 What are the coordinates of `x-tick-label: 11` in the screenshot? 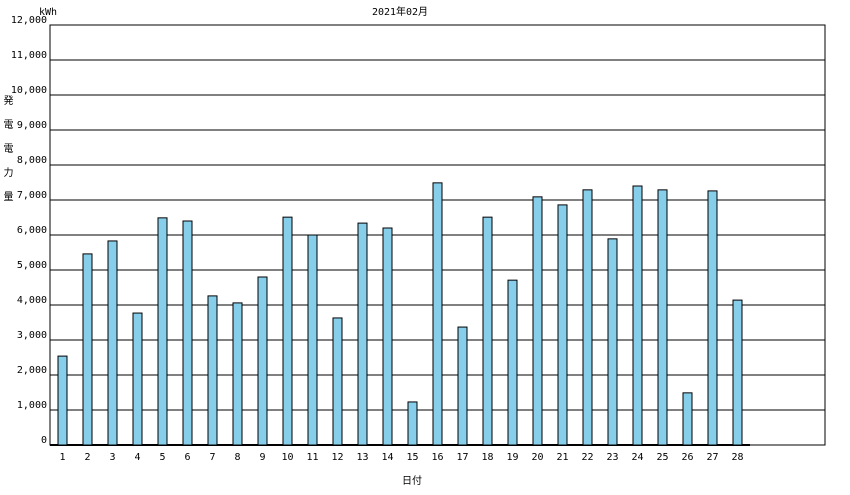 It's located at (312, 457).